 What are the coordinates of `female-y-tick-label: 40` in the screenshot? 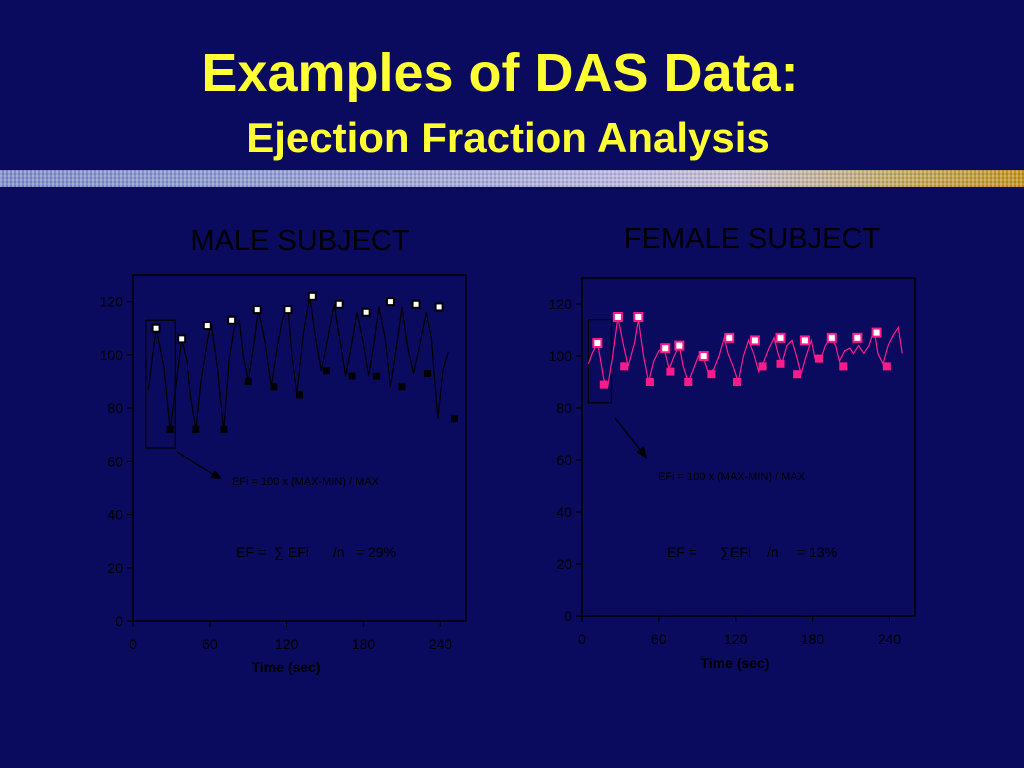 It's located at (564, 512).